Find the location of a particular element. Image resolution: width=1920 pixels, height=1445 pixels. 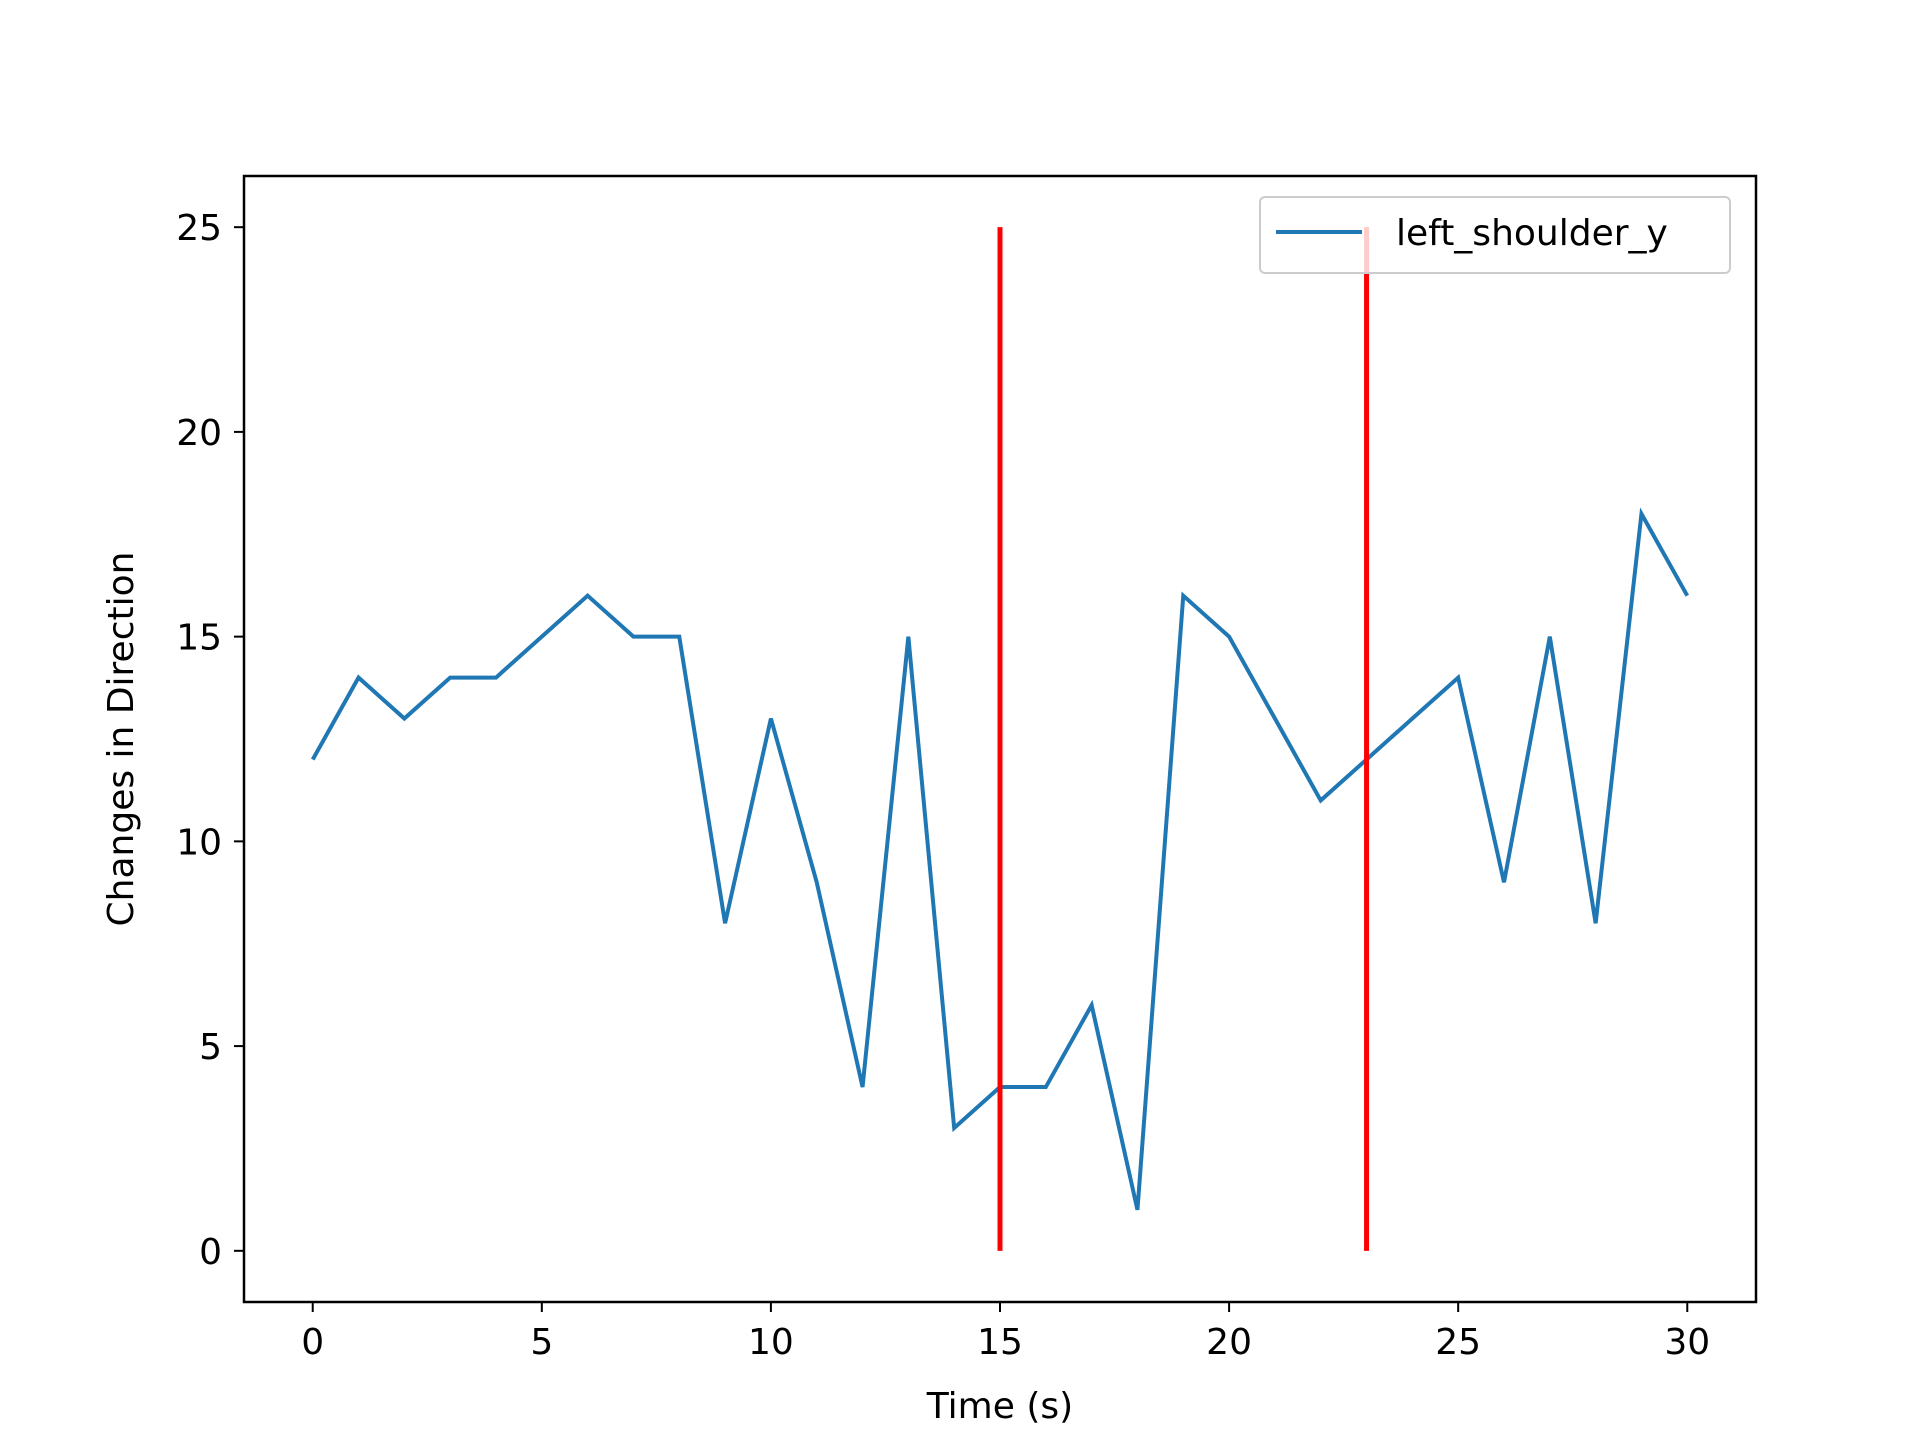

x-axis-label: Time (s) is located at coordinates (999, 1406).